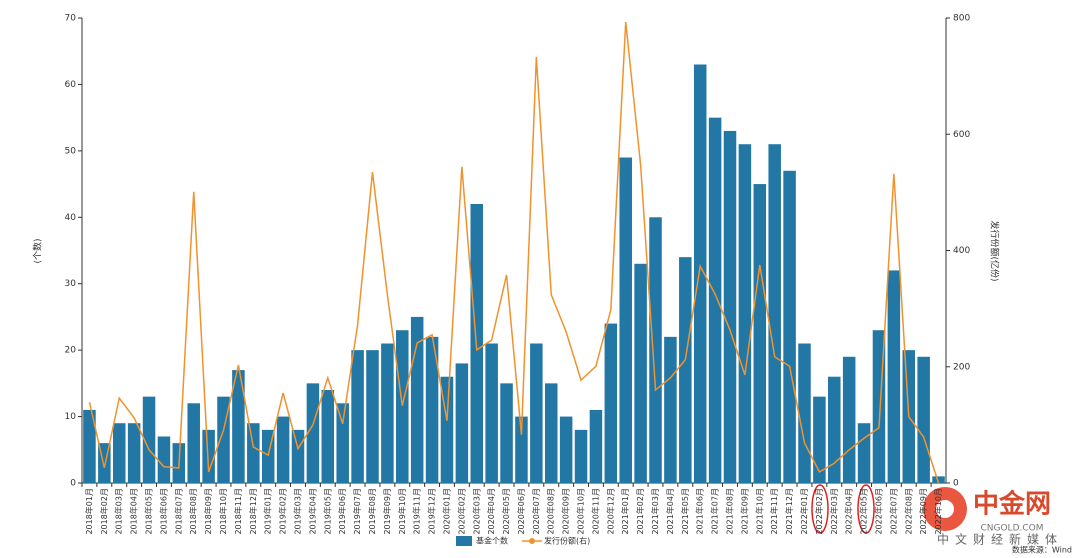 This screenshot has width=1080, height=558. Describe the element at coordinates (581, 511) in the screenshot. I see `x-tick-label: 2020年10月` at that location.